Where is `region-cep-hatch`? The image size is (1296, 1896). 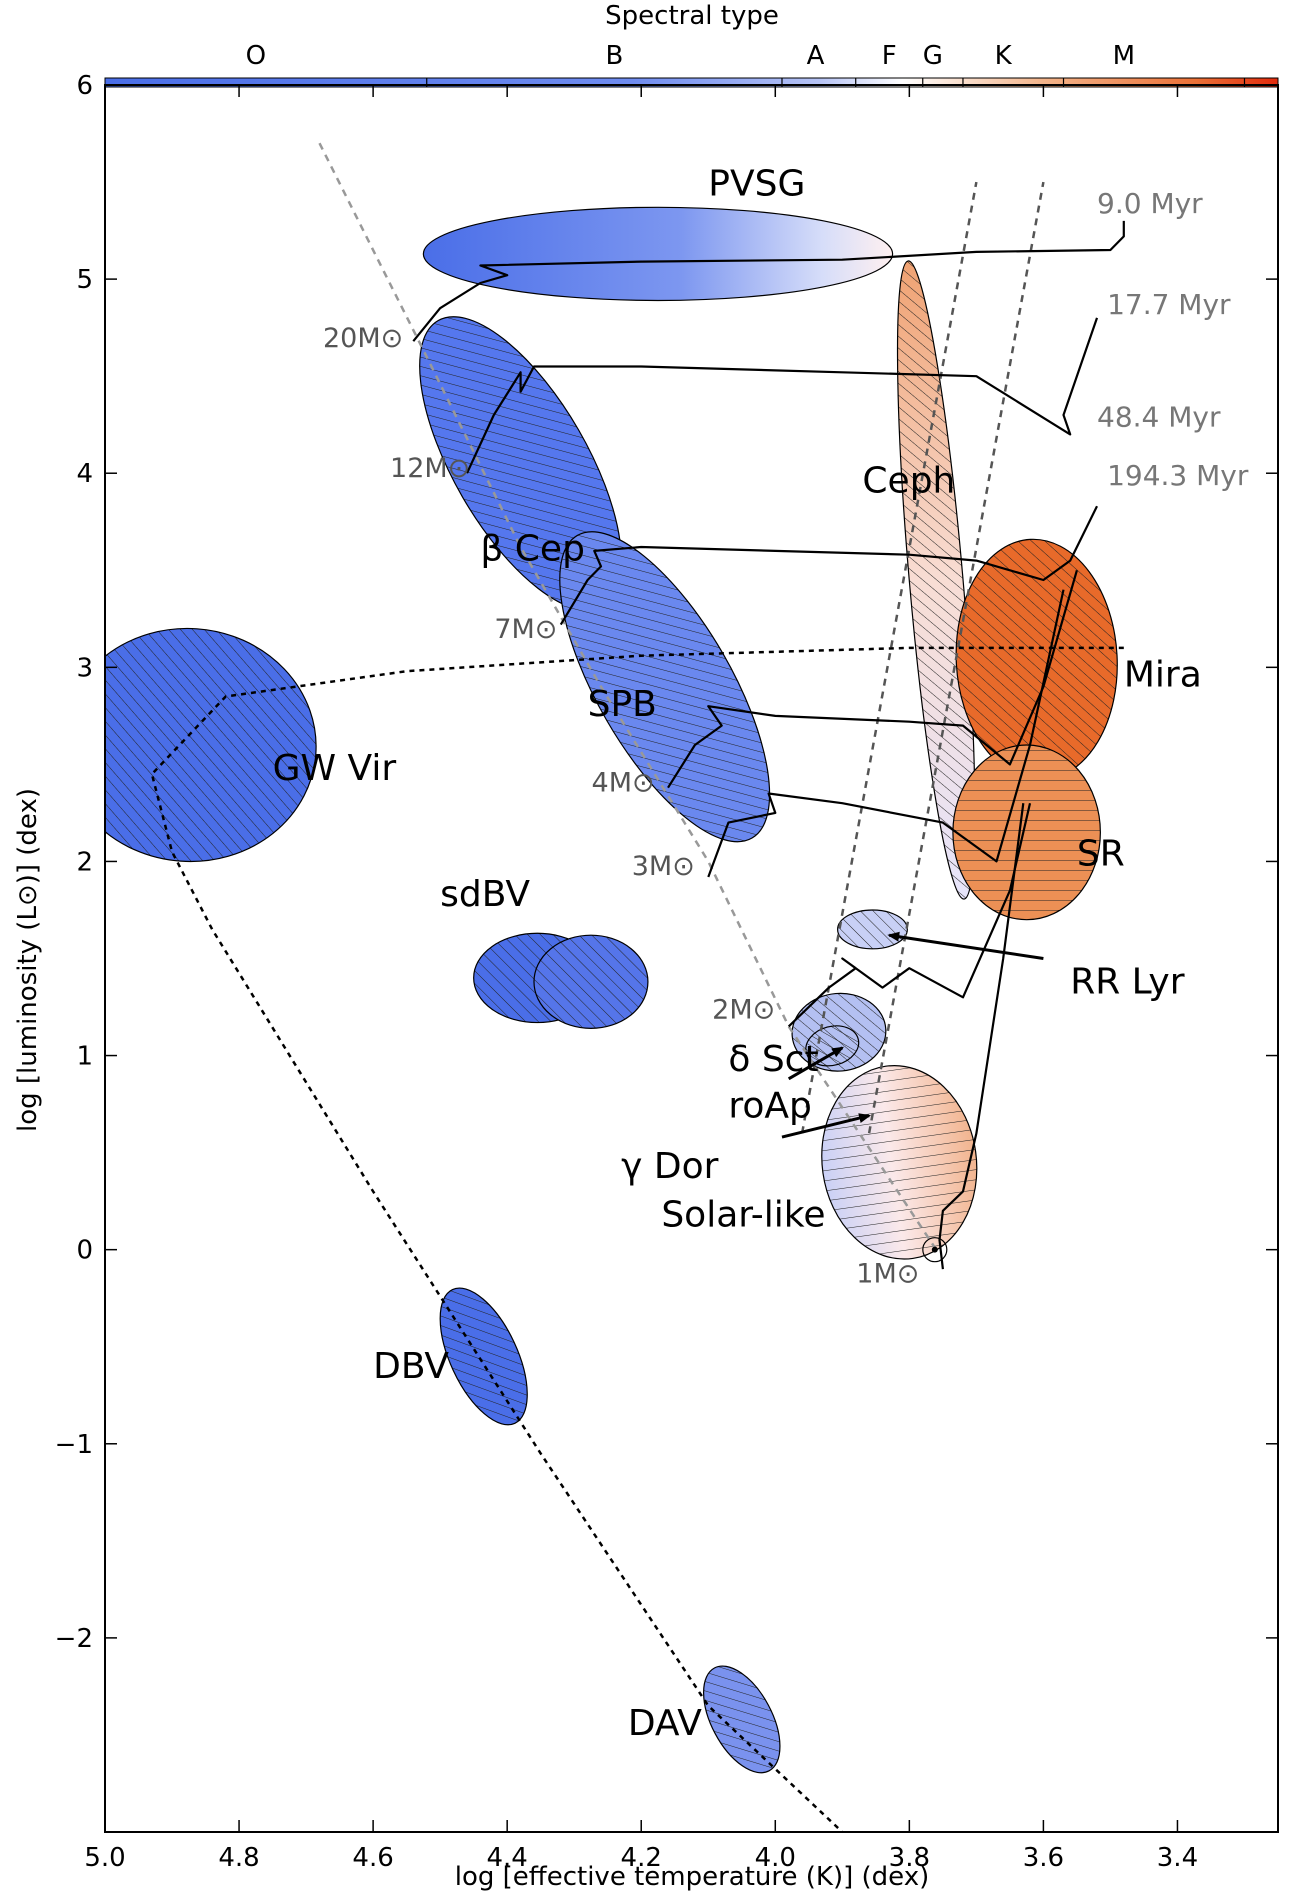
region-cep-hatch is located at coordinates (520, 463).